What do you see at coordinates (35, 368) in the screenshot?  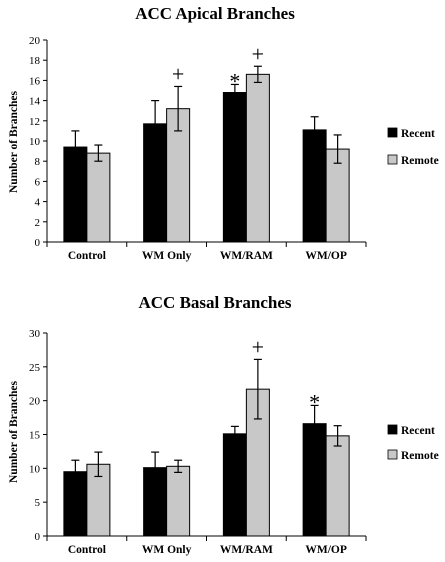 I see `y-tick-label: 25` at bounding box center [35, 368].